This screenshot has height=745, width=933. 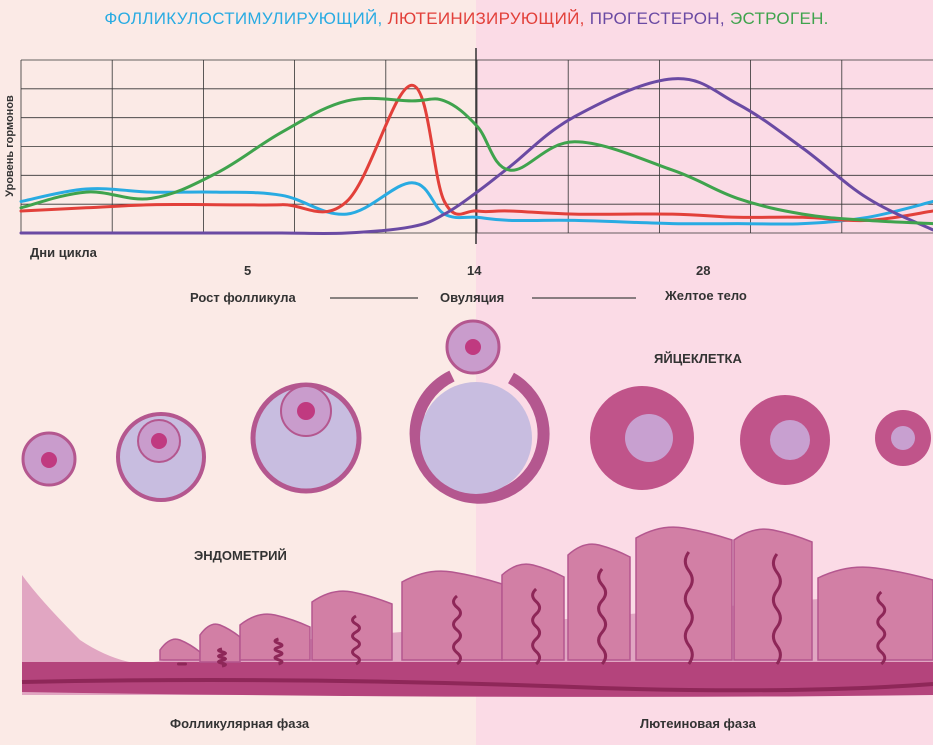 I want to click on tick-day-5: 5, so click(x=248, y=270).